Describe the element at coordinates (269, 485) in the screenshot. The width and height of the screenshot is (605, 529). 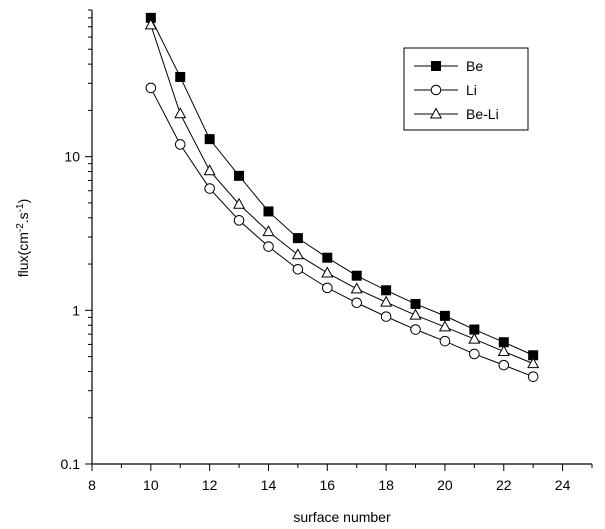
I see `x-tick-label: 14` at that location.